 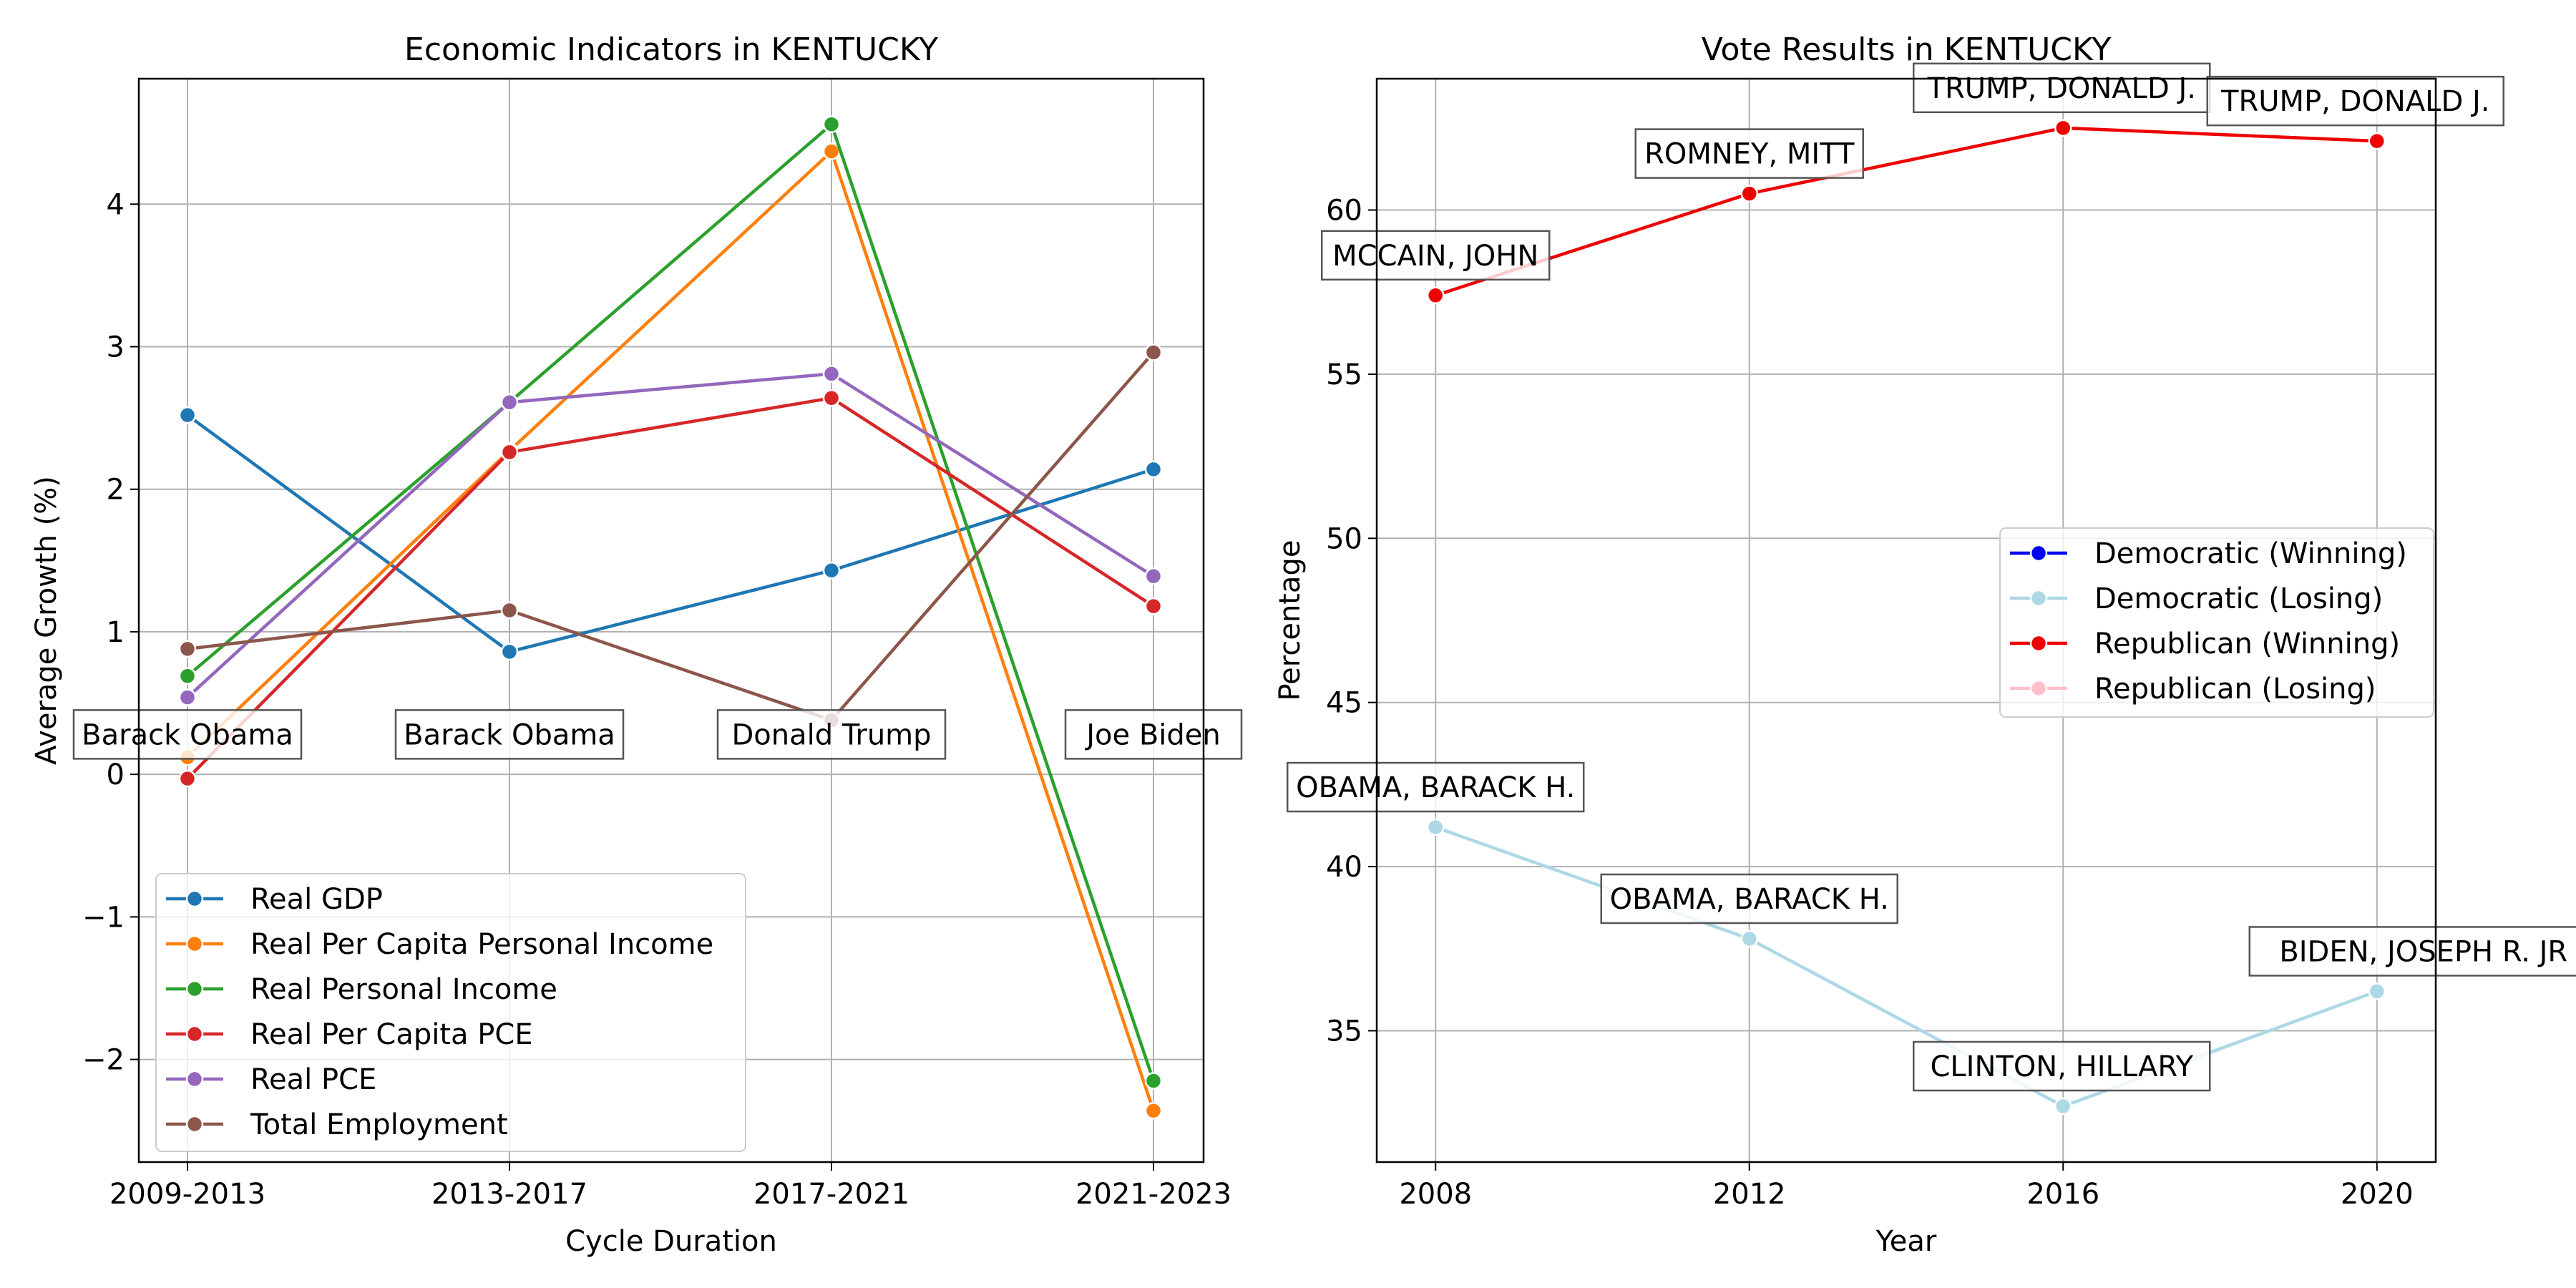 I want to click on line-real-per-capita-pce, so click(x=670, y=588).